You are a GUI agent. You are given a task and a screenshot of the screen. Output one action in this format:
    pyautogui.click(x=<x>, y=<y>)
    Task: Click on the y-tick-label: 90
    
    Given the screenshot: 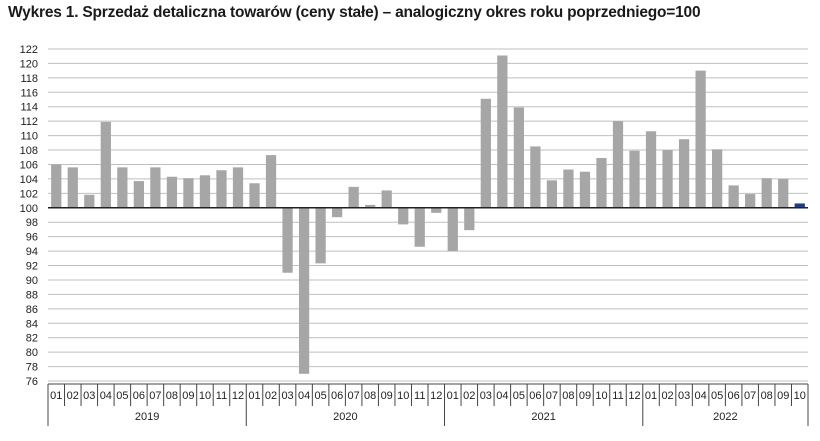 What is the action you would take?
    pyautogui.click(x=32, y=281)
    